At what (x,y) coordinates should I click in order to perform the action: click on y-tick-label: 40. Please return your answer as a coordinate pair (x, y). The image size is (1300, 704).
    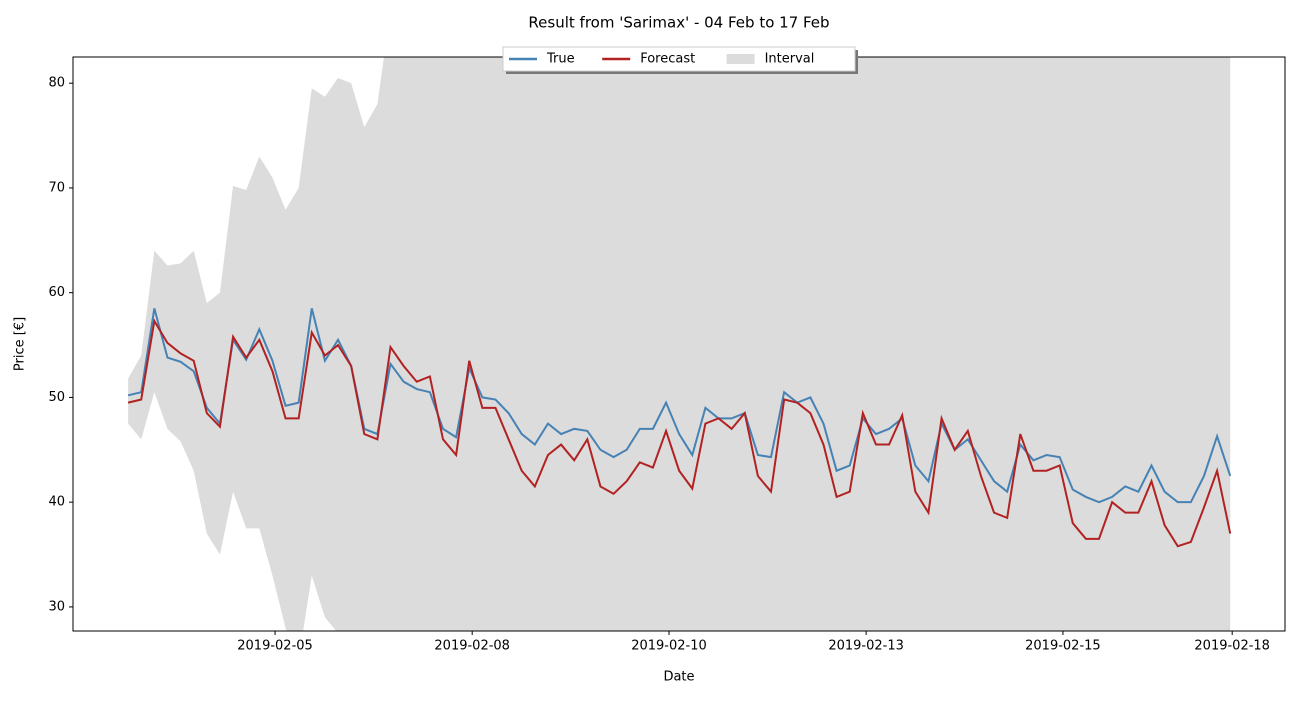
    Looking at the image, I should click on (56, 502).